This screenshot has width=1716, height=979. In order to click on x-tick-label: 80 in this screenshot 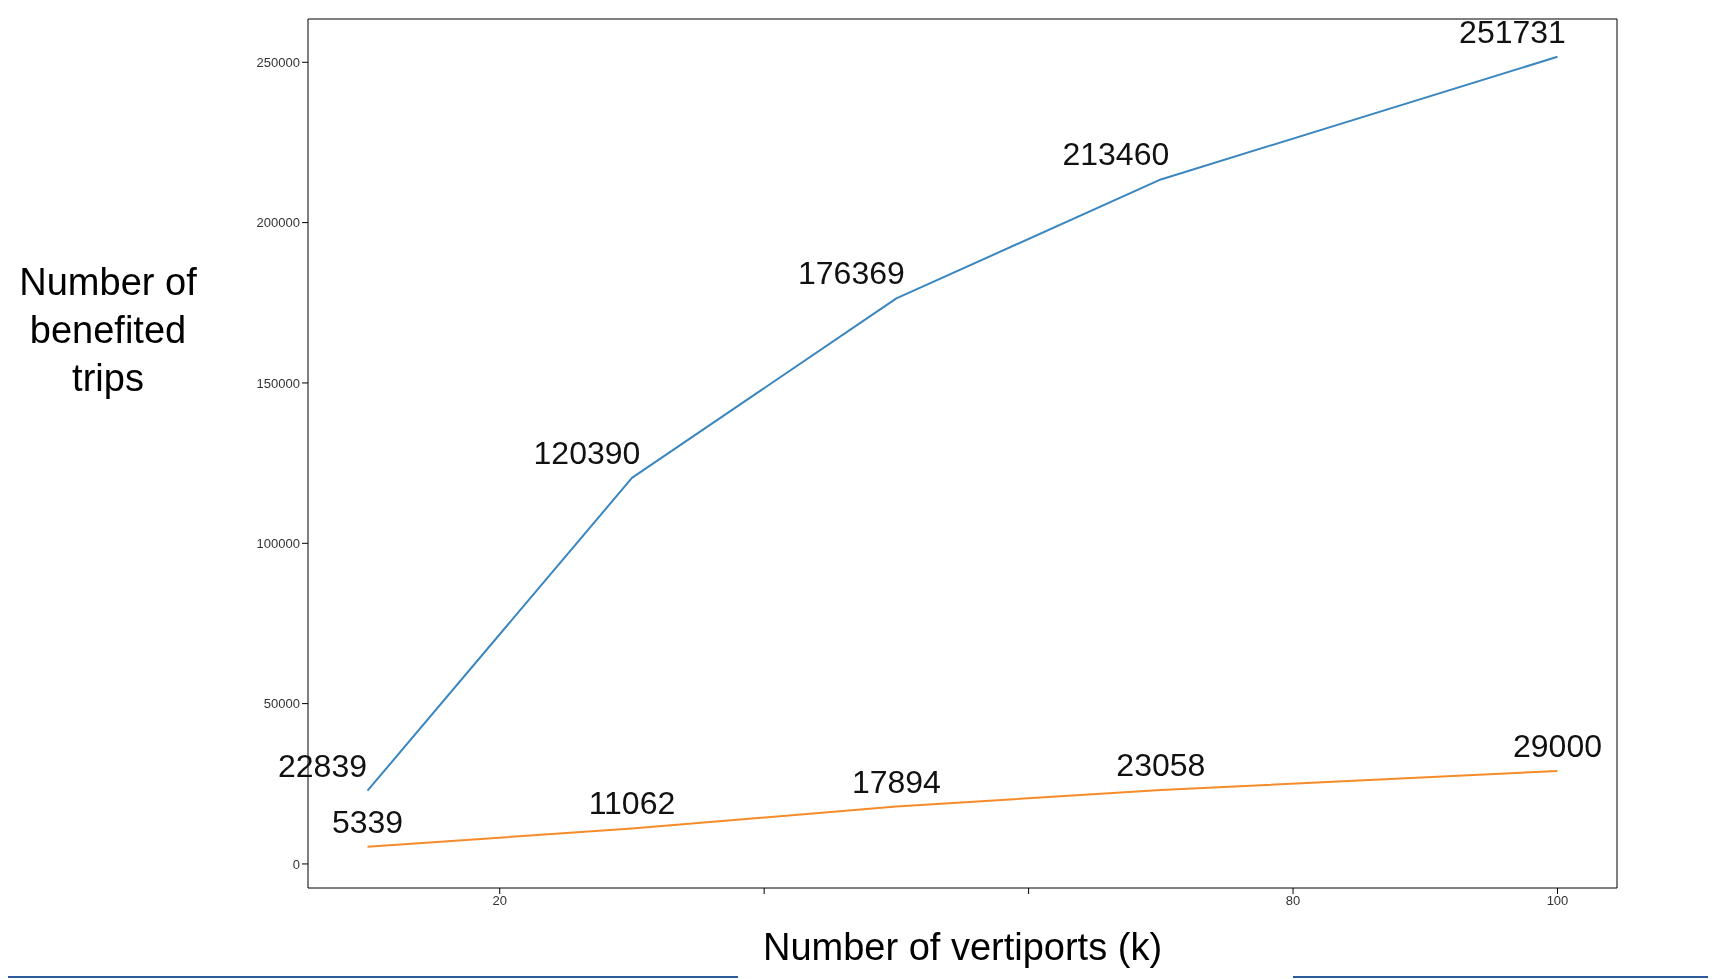, I will do `click(1293, 901)`.